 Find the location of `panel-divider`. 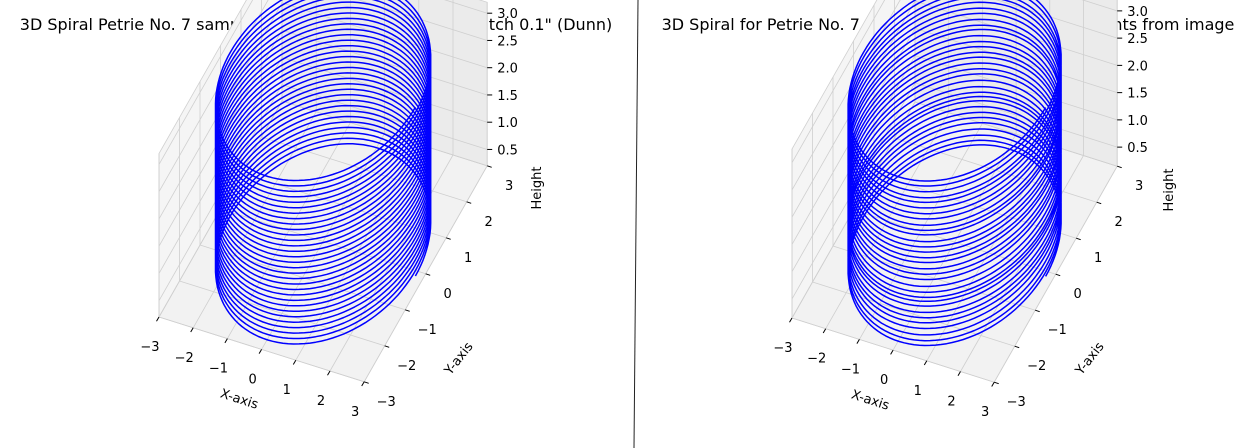

panel-divider is located at coordinates (636, 224).